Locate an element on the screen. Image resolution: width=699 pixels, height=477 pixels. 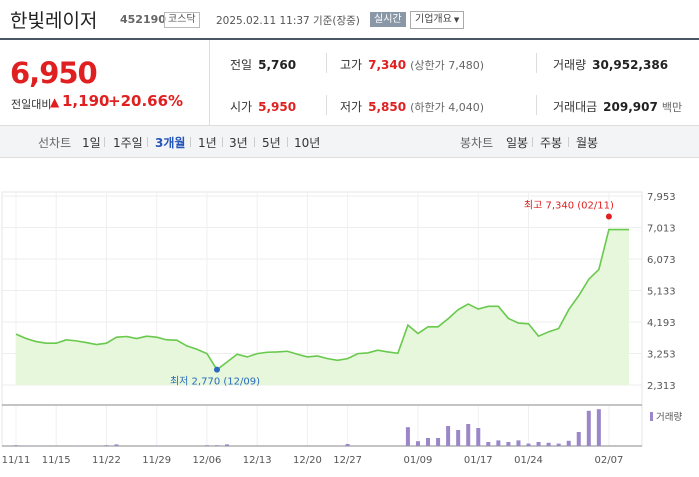
max-label: 최고 7,340 (02/11) is located at coordinates (569, 206).